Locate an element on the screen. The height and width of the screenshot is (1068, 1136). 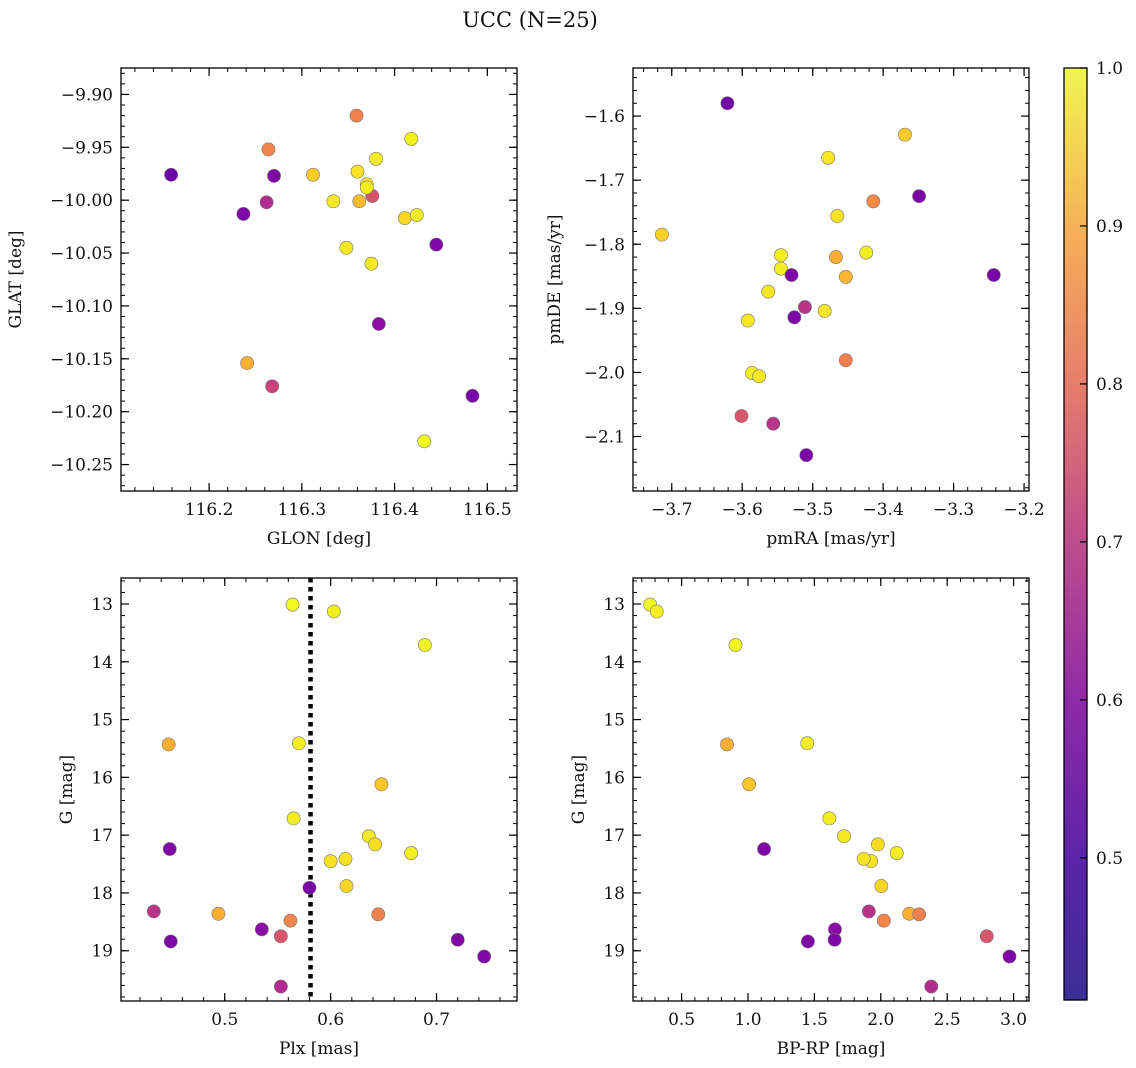
y-tick-label: −2.0 is located at coordinates (604, 373).